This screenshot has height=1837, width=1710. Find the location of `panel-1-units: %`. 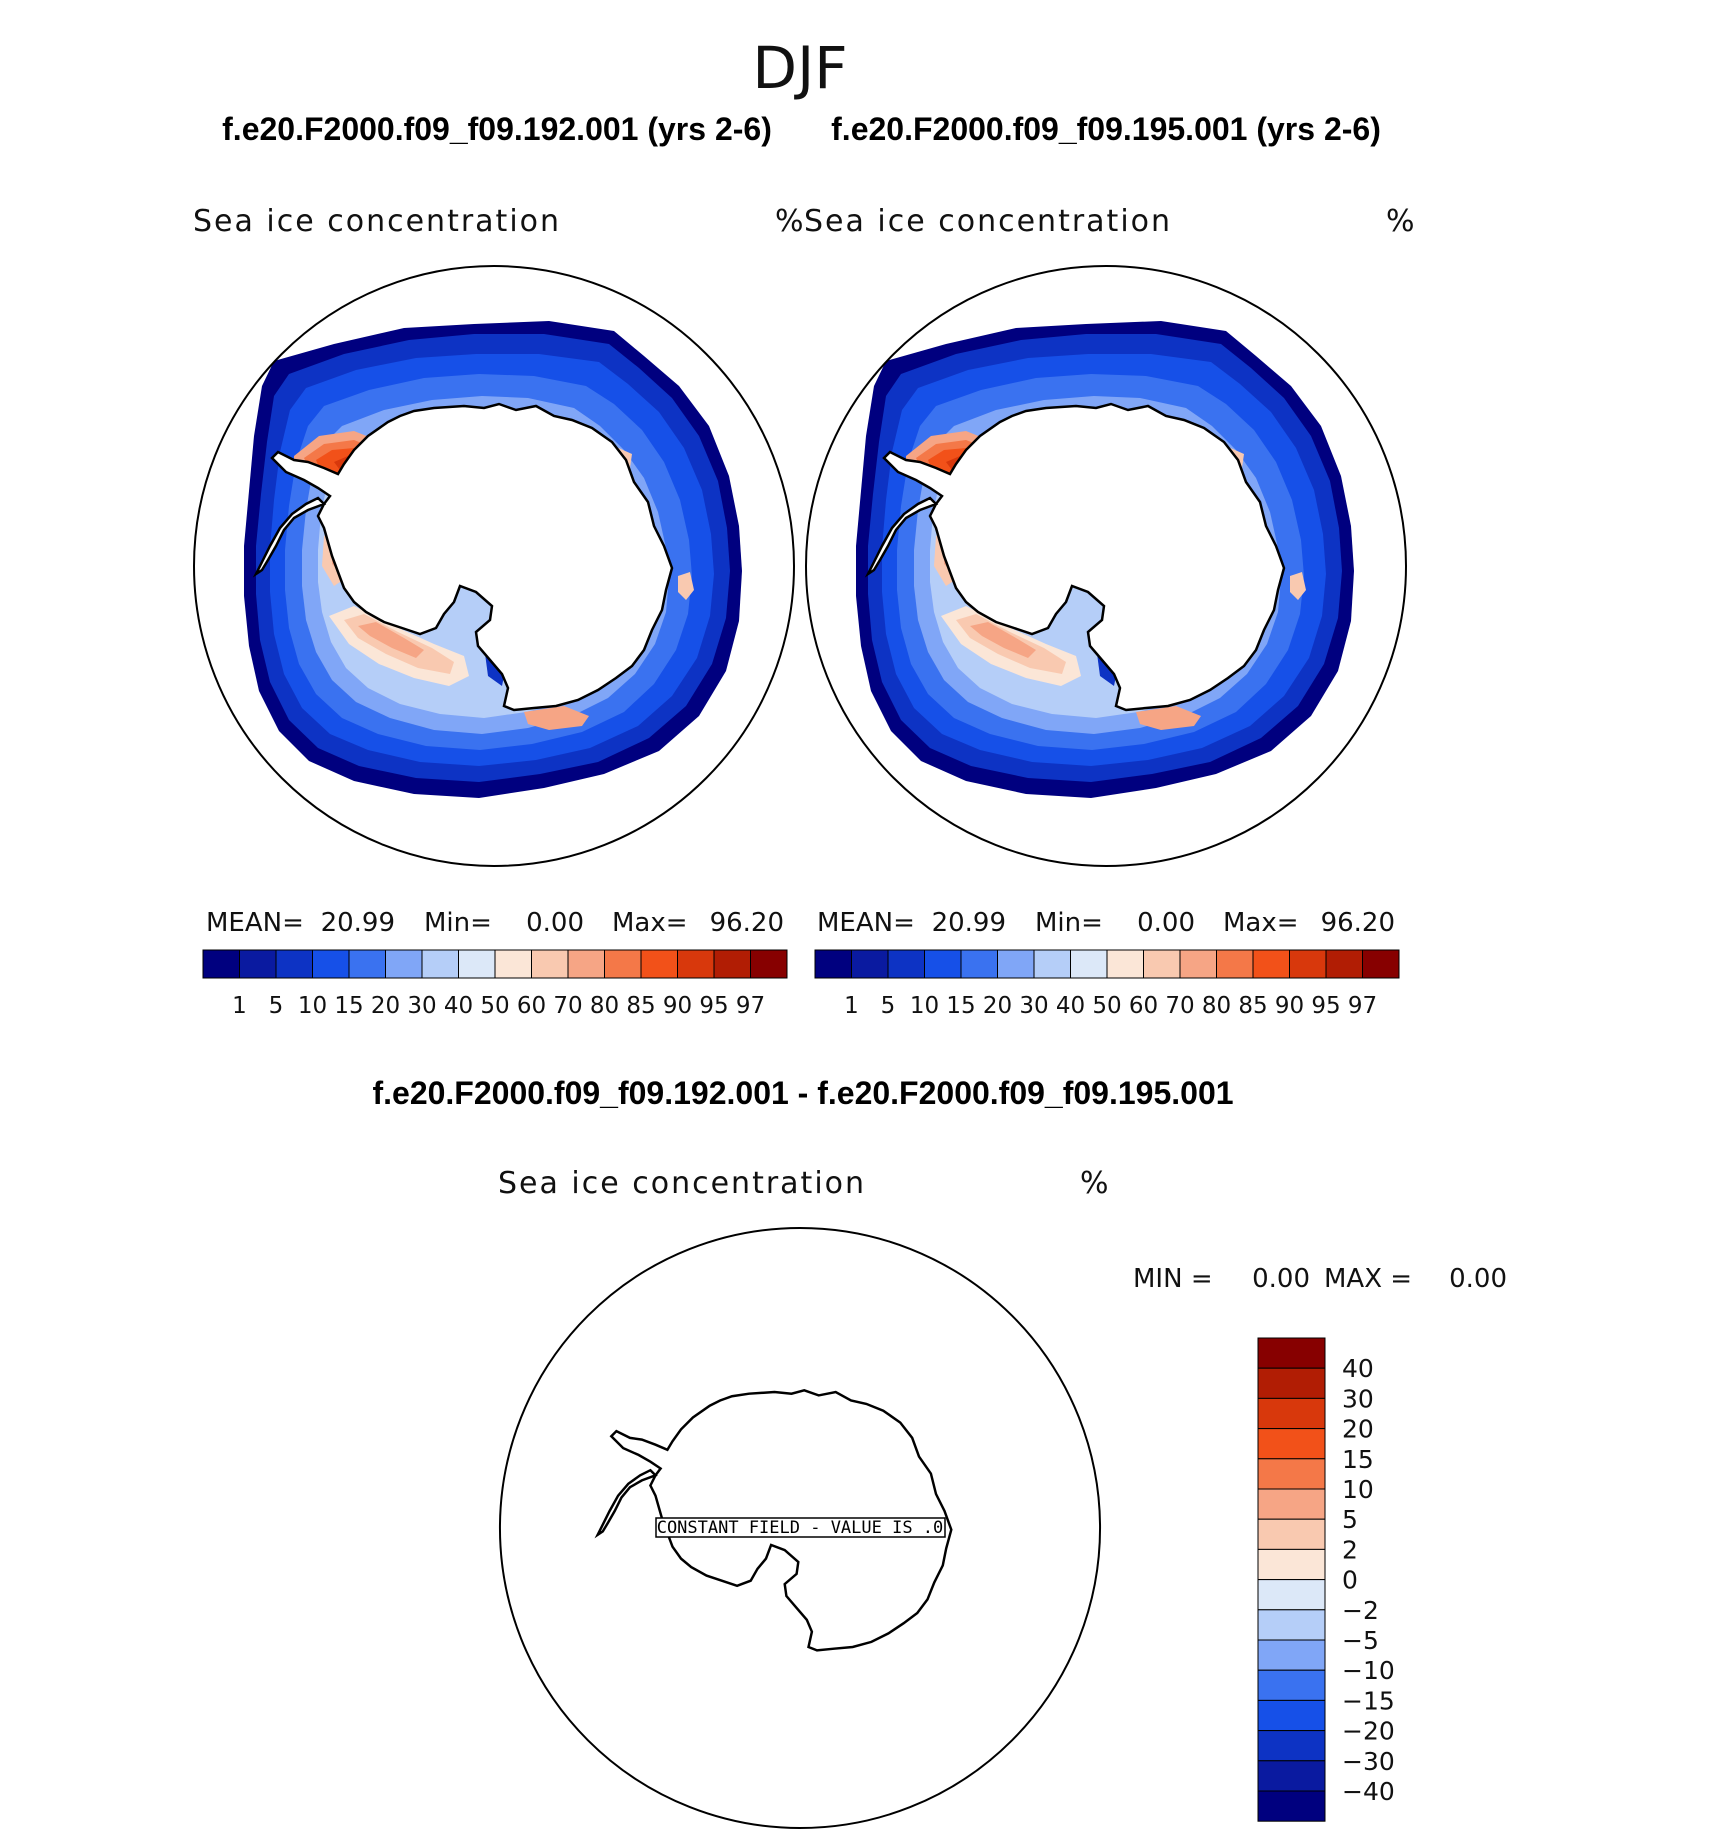

panel-1-units: % is located at coordinates (790, 221).